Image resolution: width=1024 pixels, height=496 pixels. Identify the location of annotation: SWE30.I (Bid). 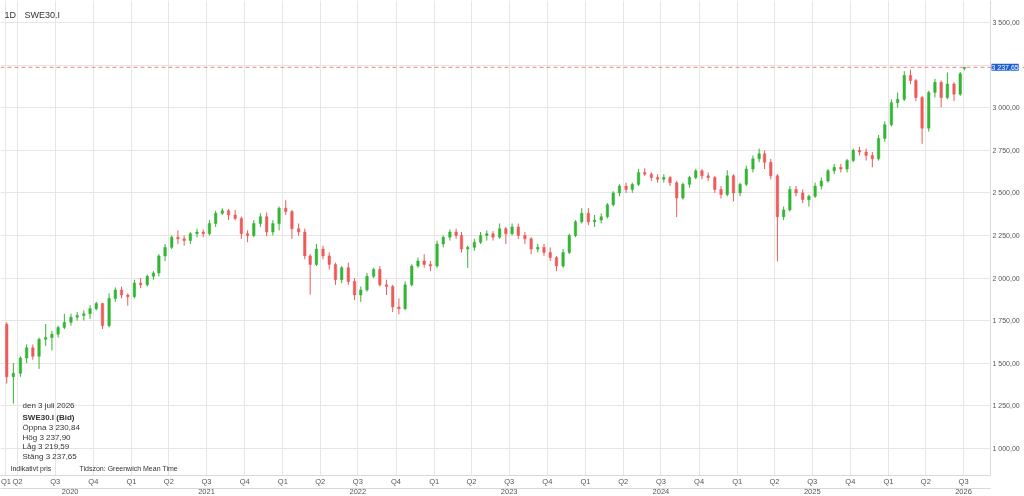
(48, 417).